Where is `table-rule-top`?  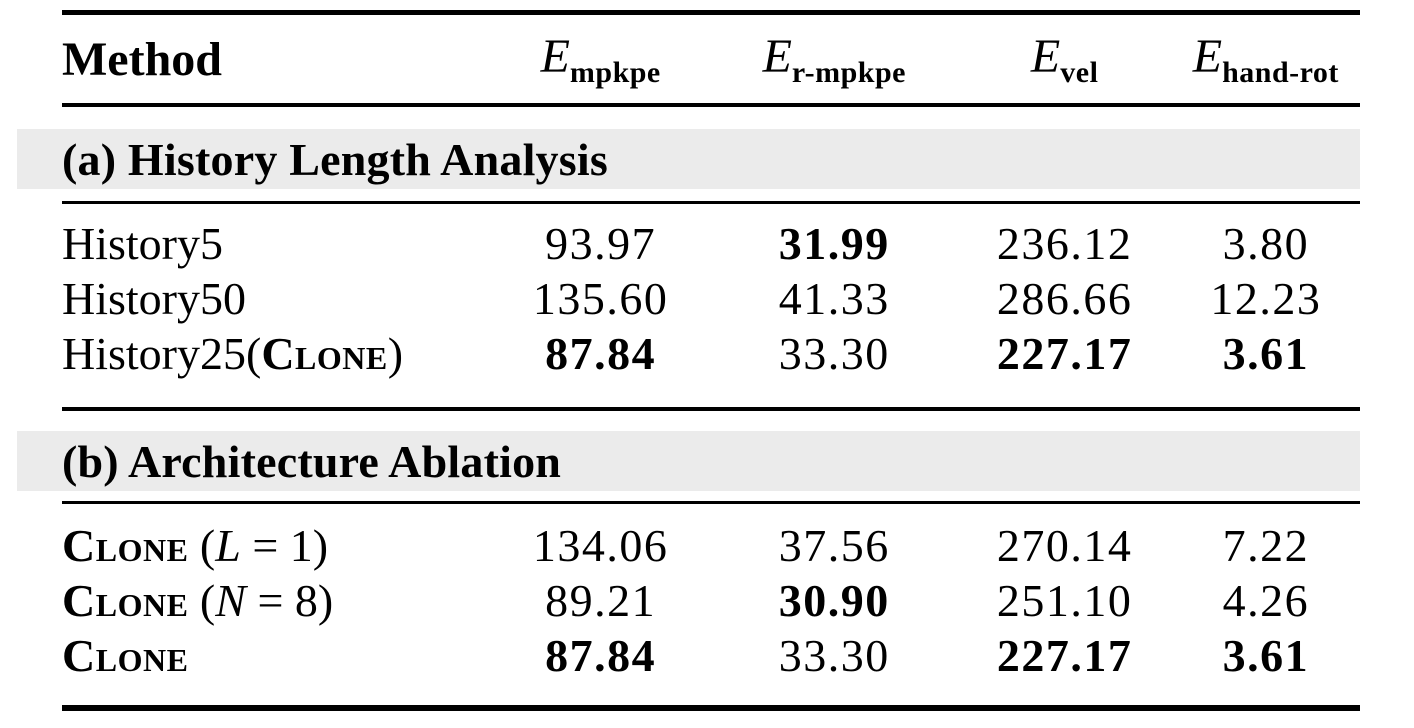
table-rule-top is located at coordinates (711, 12).